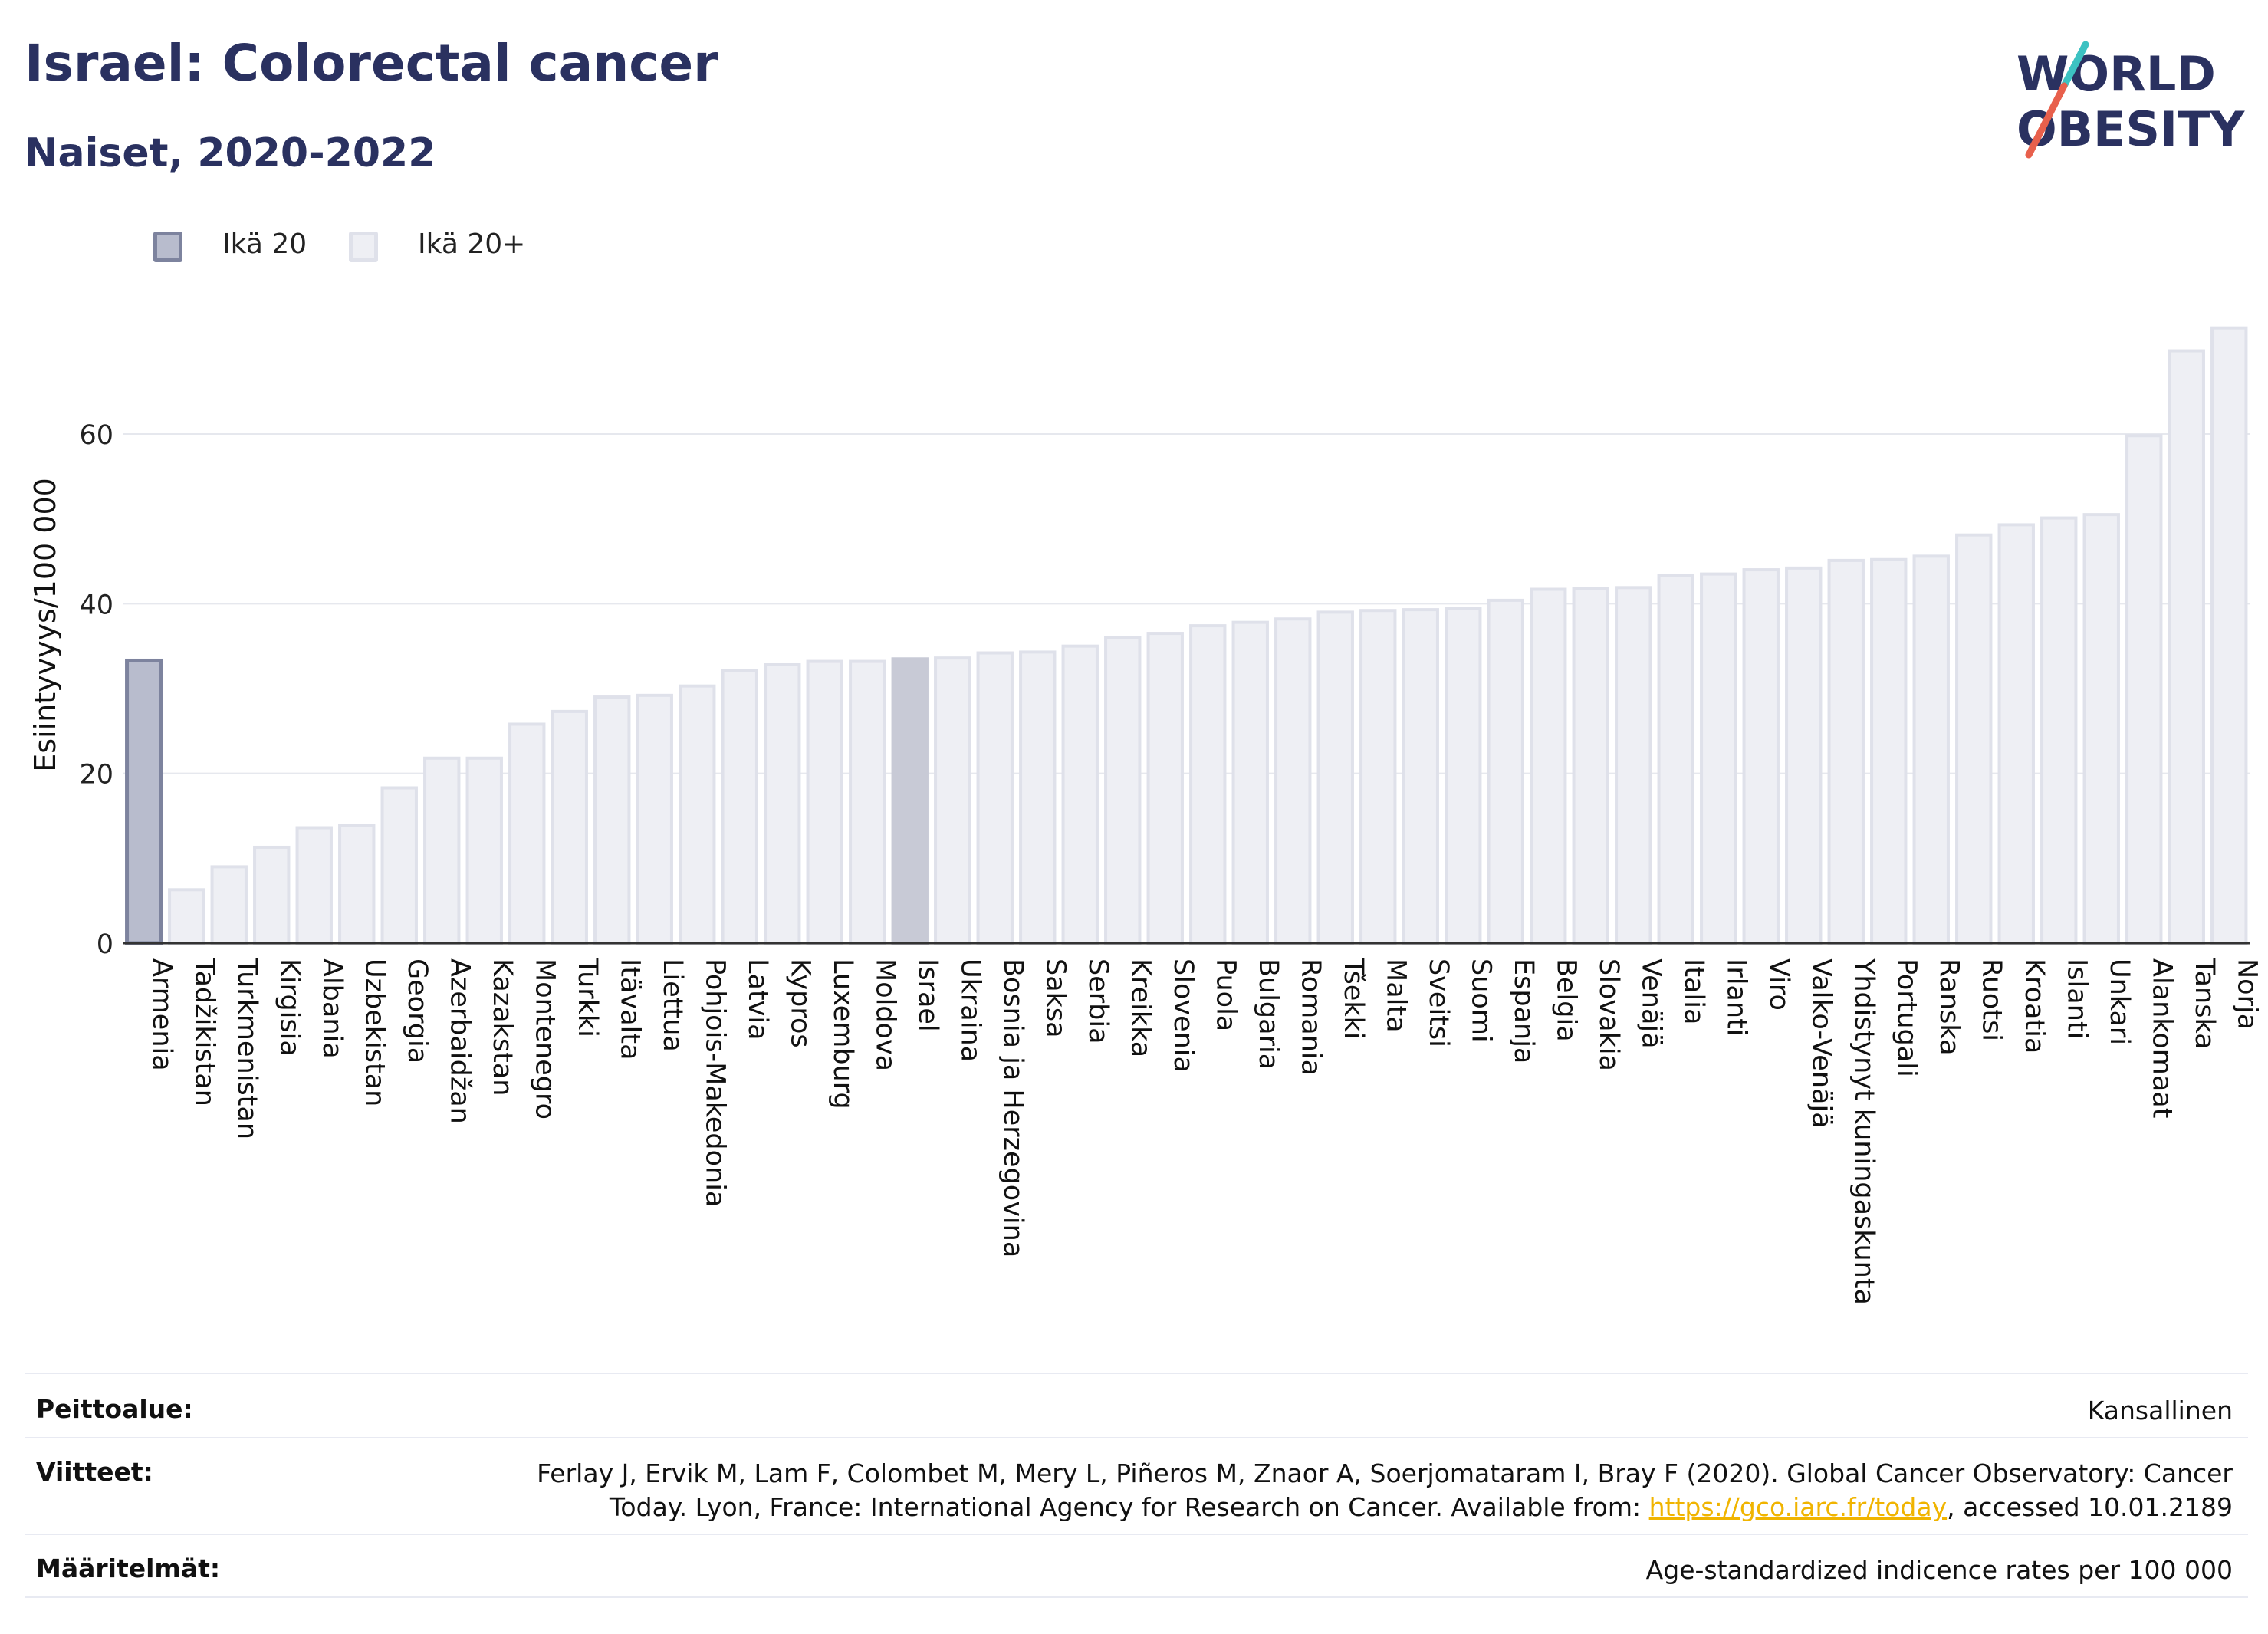 The height and width of the screenshot is (1634, 2268). I want to click on bar-it-valta, so click(612, 820).